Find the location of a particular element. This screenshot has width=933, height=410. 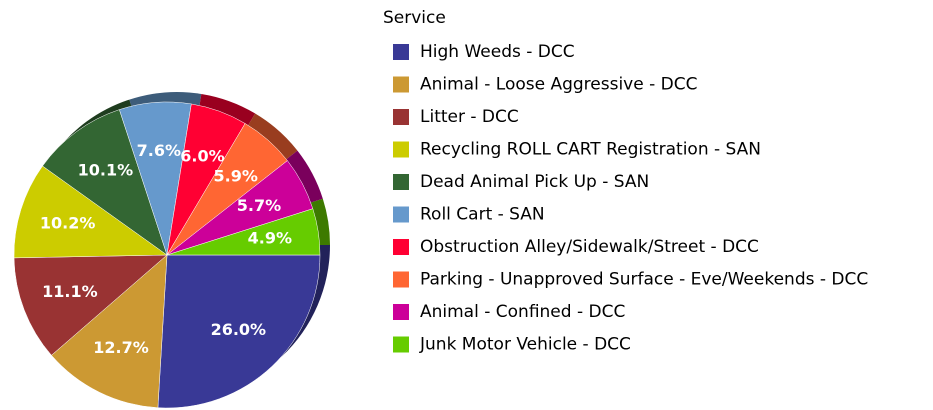

legend-label: Animal - Confined - DCC is located at coordinates (522, 312).